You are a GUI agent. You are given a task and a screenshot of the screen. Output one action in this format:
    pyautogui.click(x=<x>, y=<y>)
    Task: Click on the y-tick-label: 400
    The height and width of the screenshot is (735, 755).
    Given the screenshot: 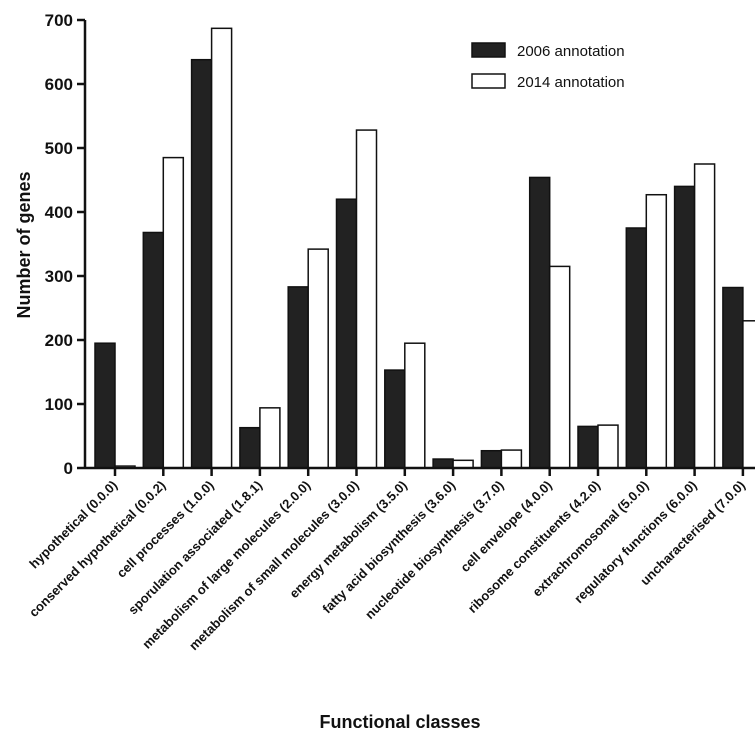 What is the action you would take?
    pyautogui.click(x=59, y=212)
    